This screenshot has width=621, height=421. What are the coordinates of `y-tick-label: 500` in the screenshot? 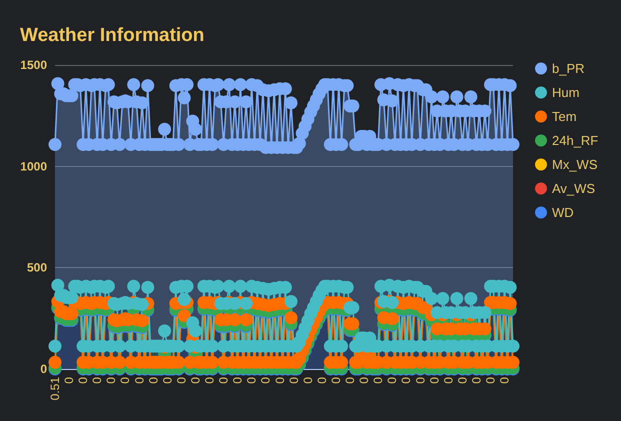 It's located at (37, 267).